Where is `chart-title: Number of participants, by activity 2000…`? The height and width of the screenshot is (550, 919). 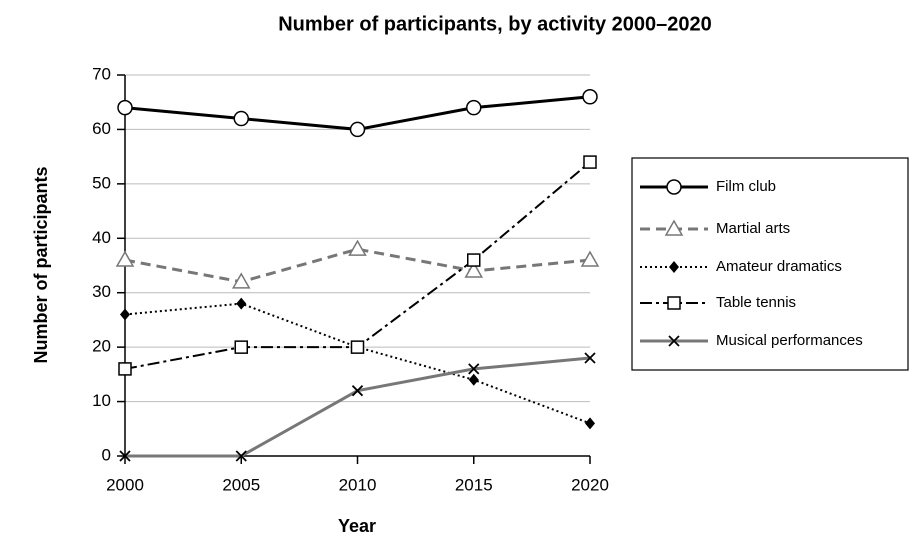 chart-title: Number of participants, by activity 2000… is located at coordinates (495, 24).